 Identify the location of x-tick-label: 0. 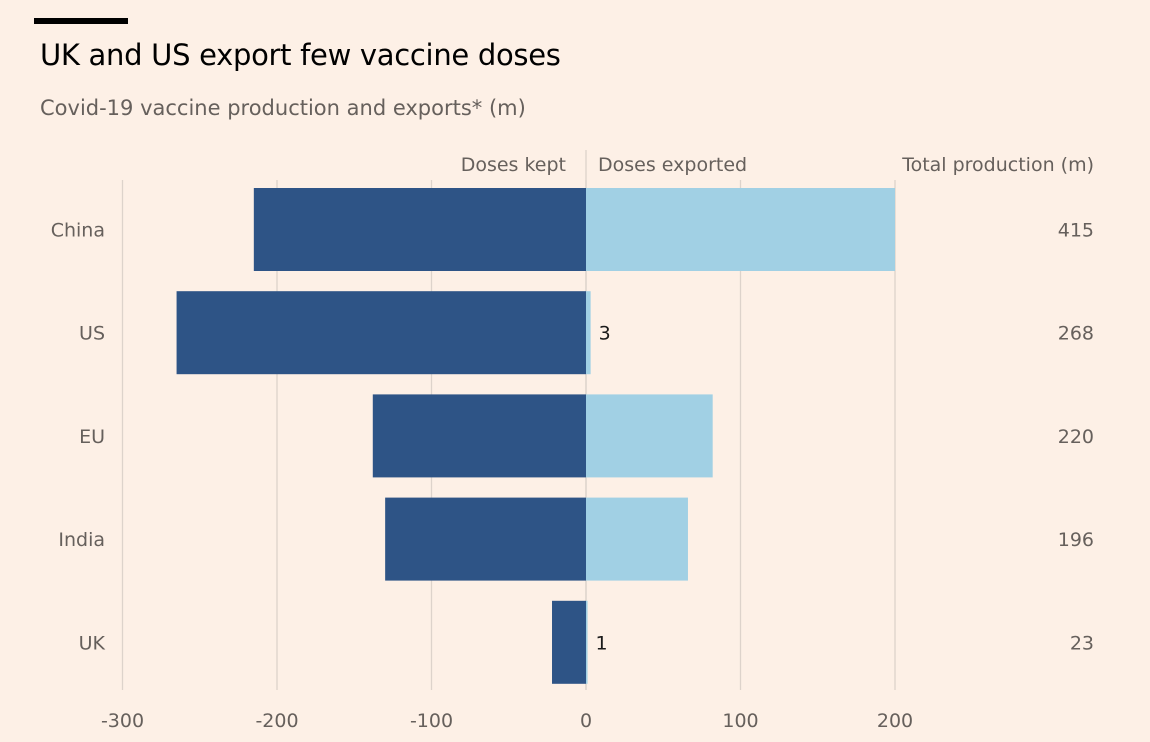
(586, 721).